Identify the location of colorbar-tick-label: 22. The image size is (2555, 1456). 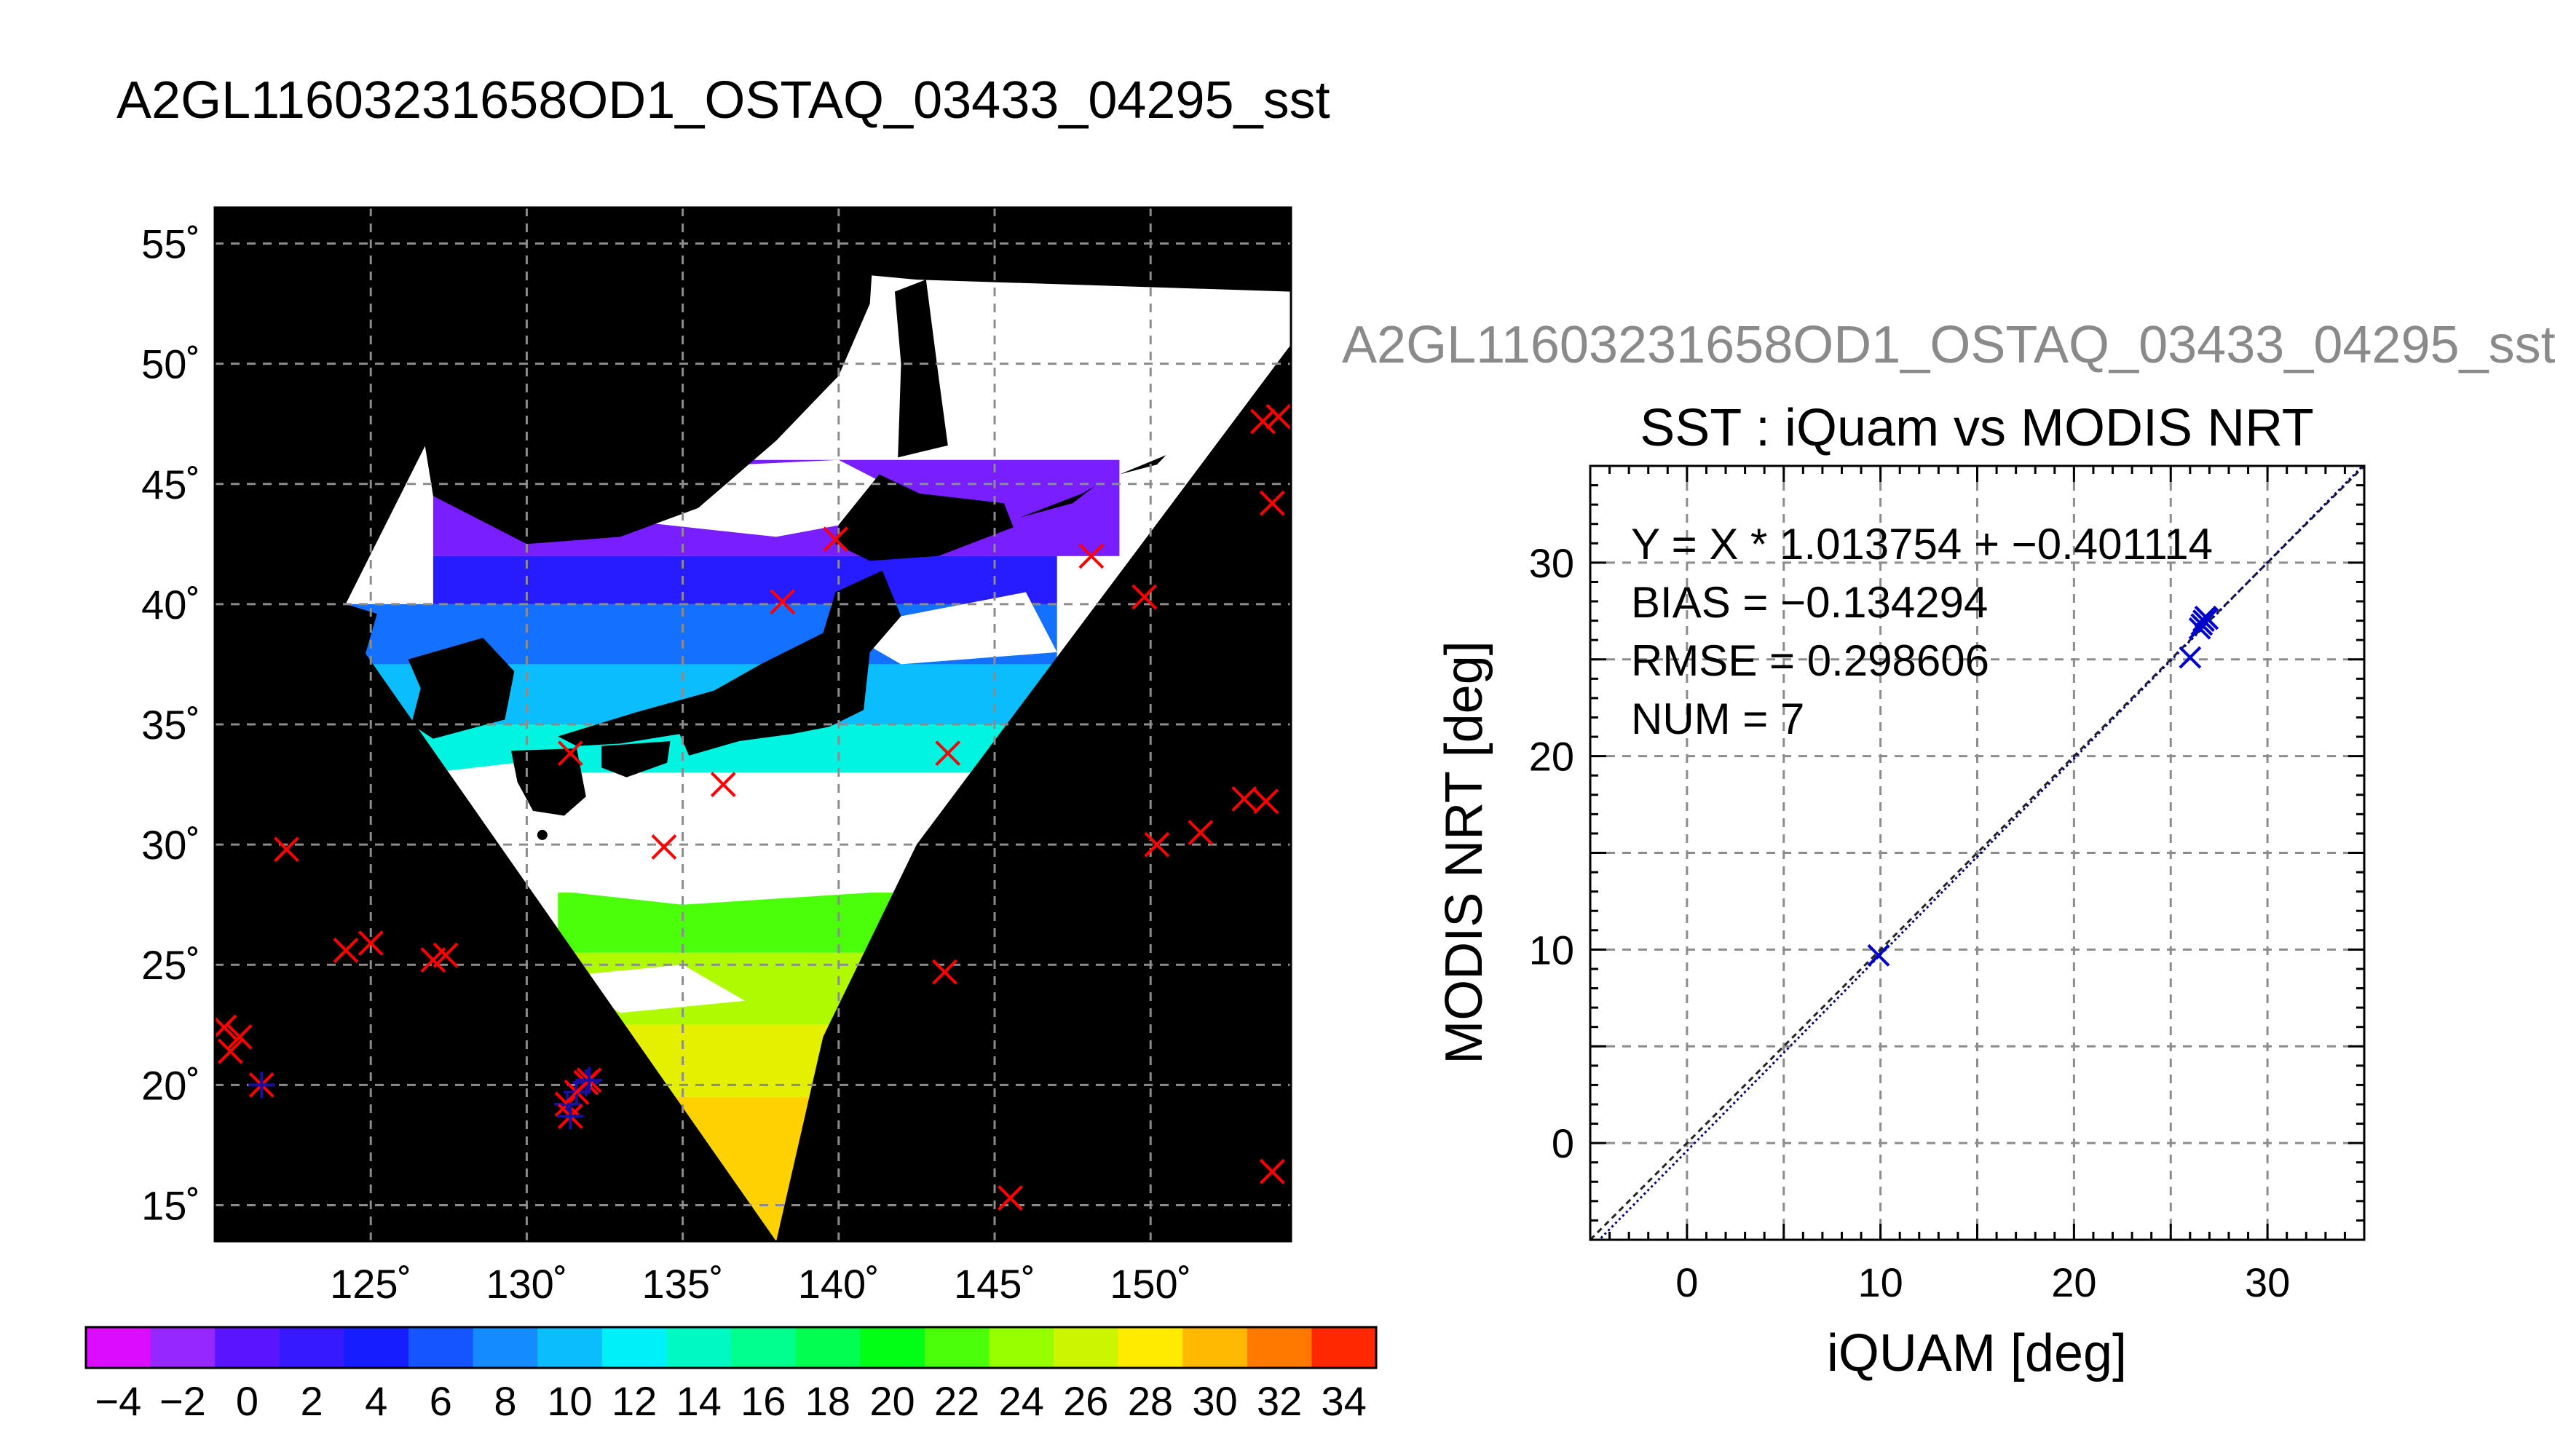
(956, 1401).